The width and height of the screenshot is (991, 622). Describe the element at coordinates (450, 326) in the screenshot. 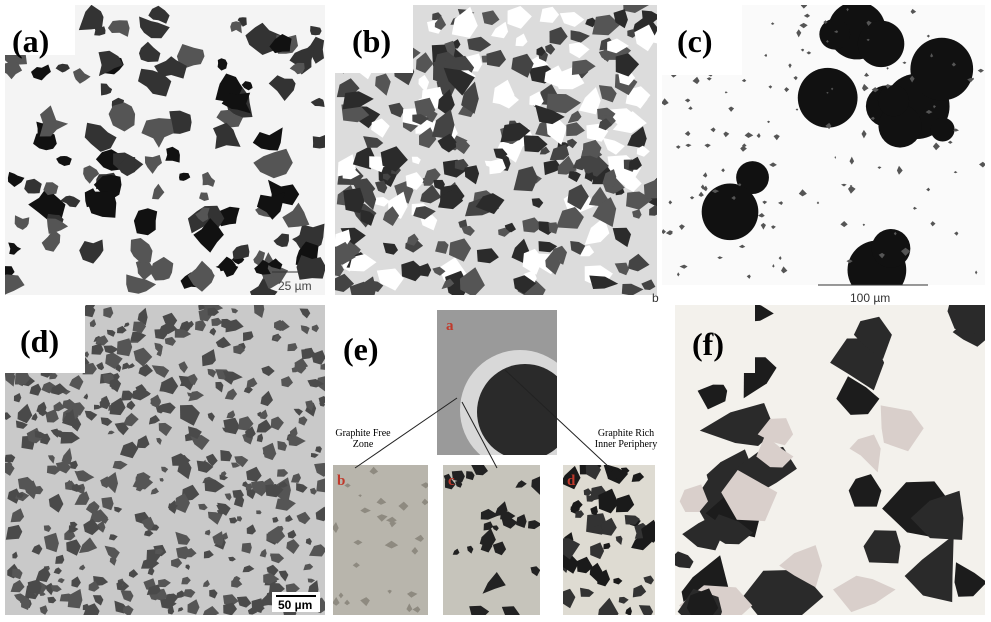

I see `inset-label: a` at that location.